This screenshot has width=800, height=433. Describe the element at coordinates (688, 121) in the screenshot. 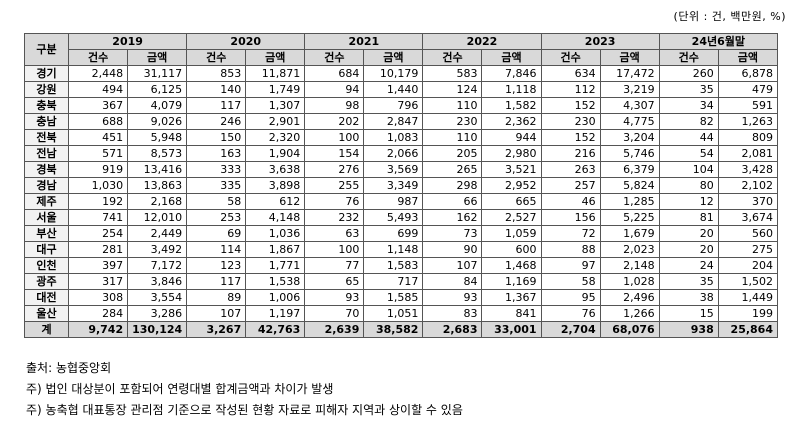

I see `count-cell: 82` at that location.